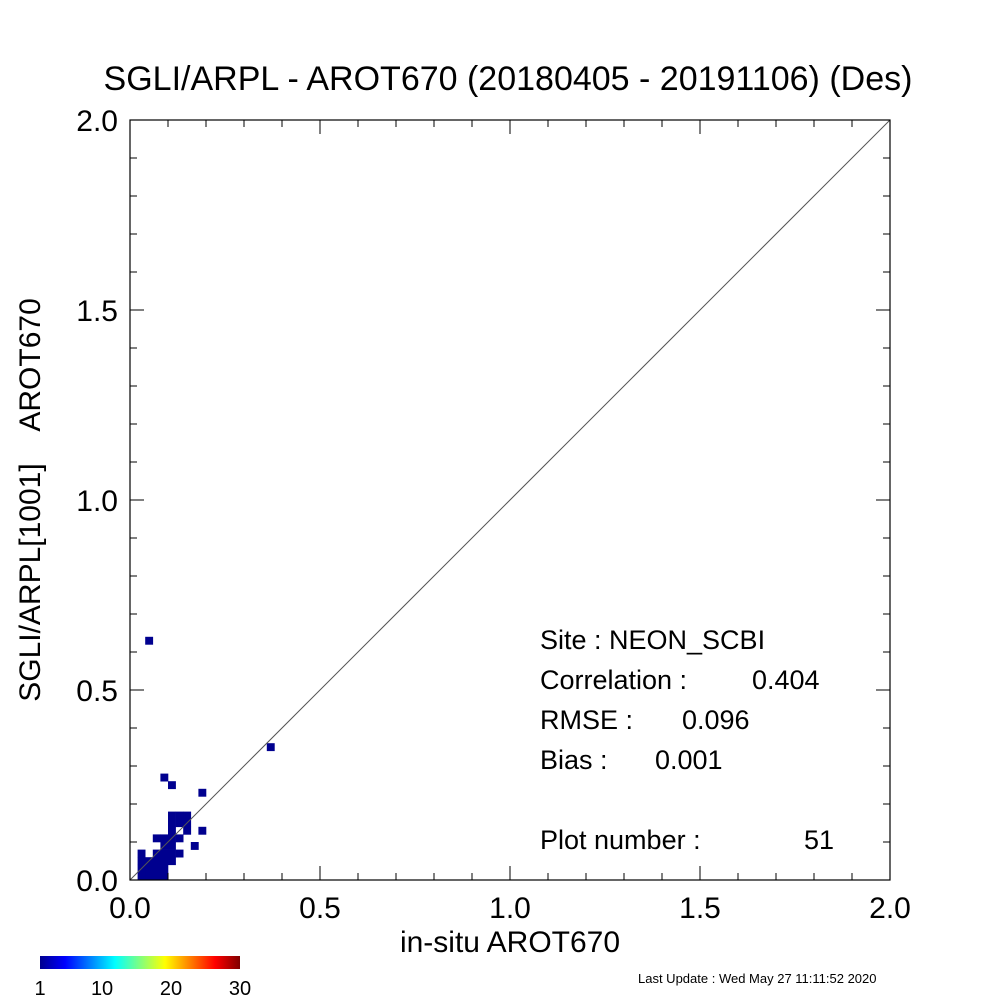  Describe the element at coordinates (757, 978) in the screenshot. I see `last-update-timestamp: Last Update : Wed May 27 11:11:52 2020` at that location.